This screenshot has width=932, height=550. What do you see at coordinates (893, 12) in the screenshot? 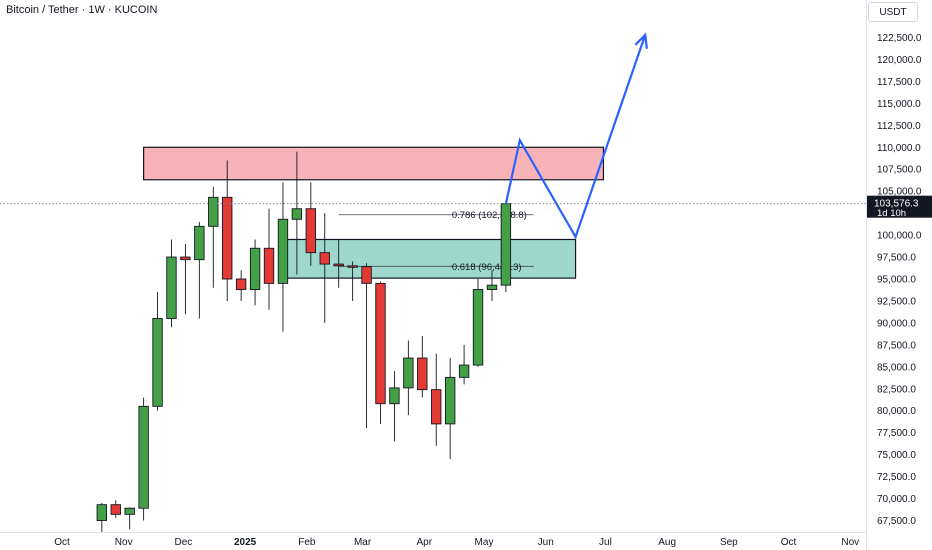
I see `currency-selector: USDT` at bounding box center [893, 12].